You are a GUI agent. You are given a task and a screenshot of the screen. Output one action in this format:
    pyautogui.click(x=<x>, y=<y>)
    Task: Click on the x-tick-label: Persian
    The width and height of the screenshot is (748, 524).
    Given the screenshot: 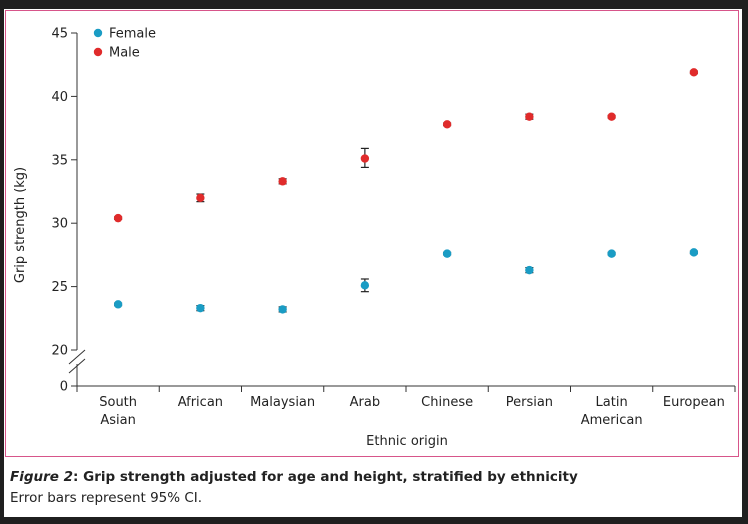 What is the action you would take?
    pyautogui.click(x=529, y=402)
    